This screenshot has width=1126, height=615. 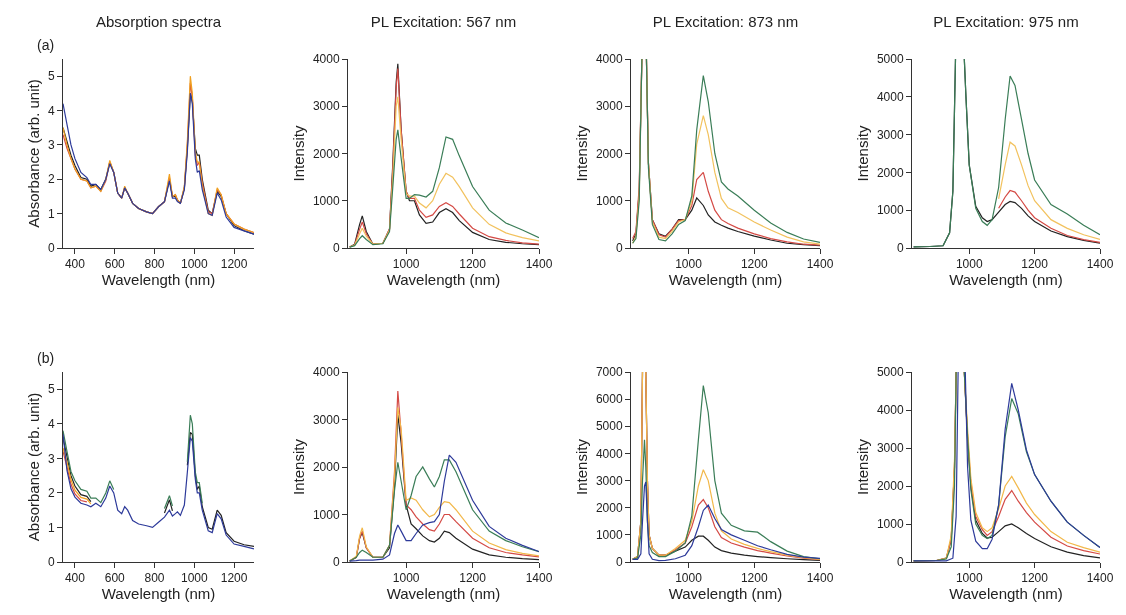 I want to click on chart-title: PL Excitation: 567 nm, so click(x=443, y=22).